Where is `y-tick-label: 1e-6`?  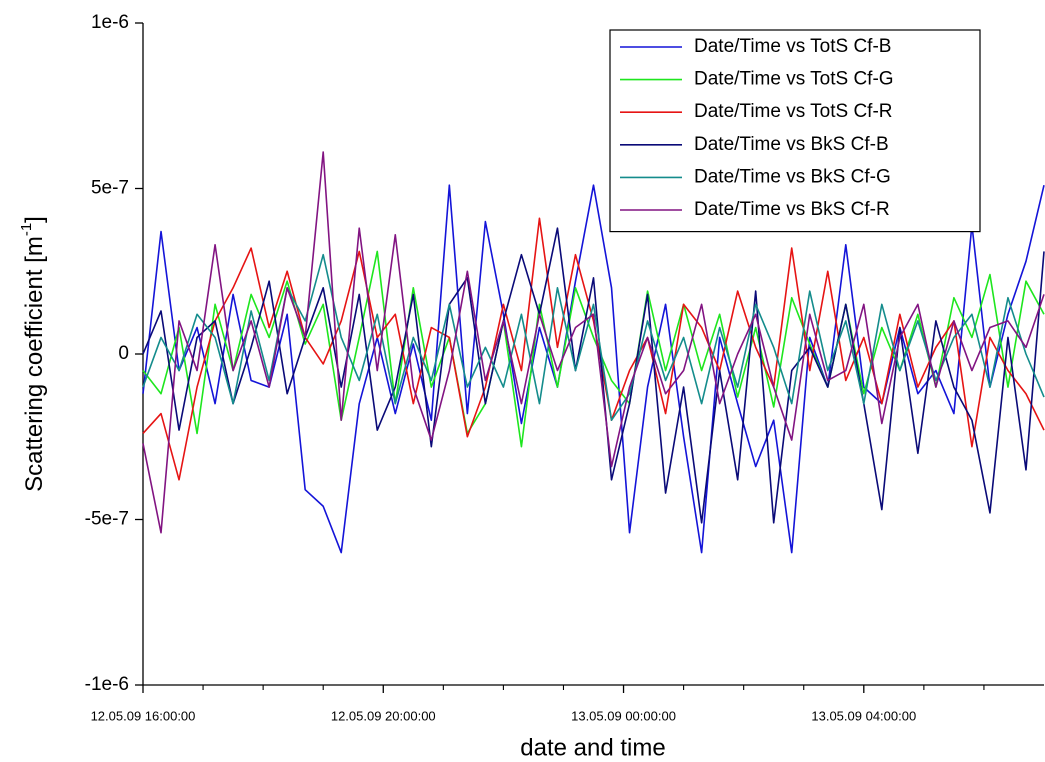 y-tick-label: 1e-6 is located at coordinates (110, 22).